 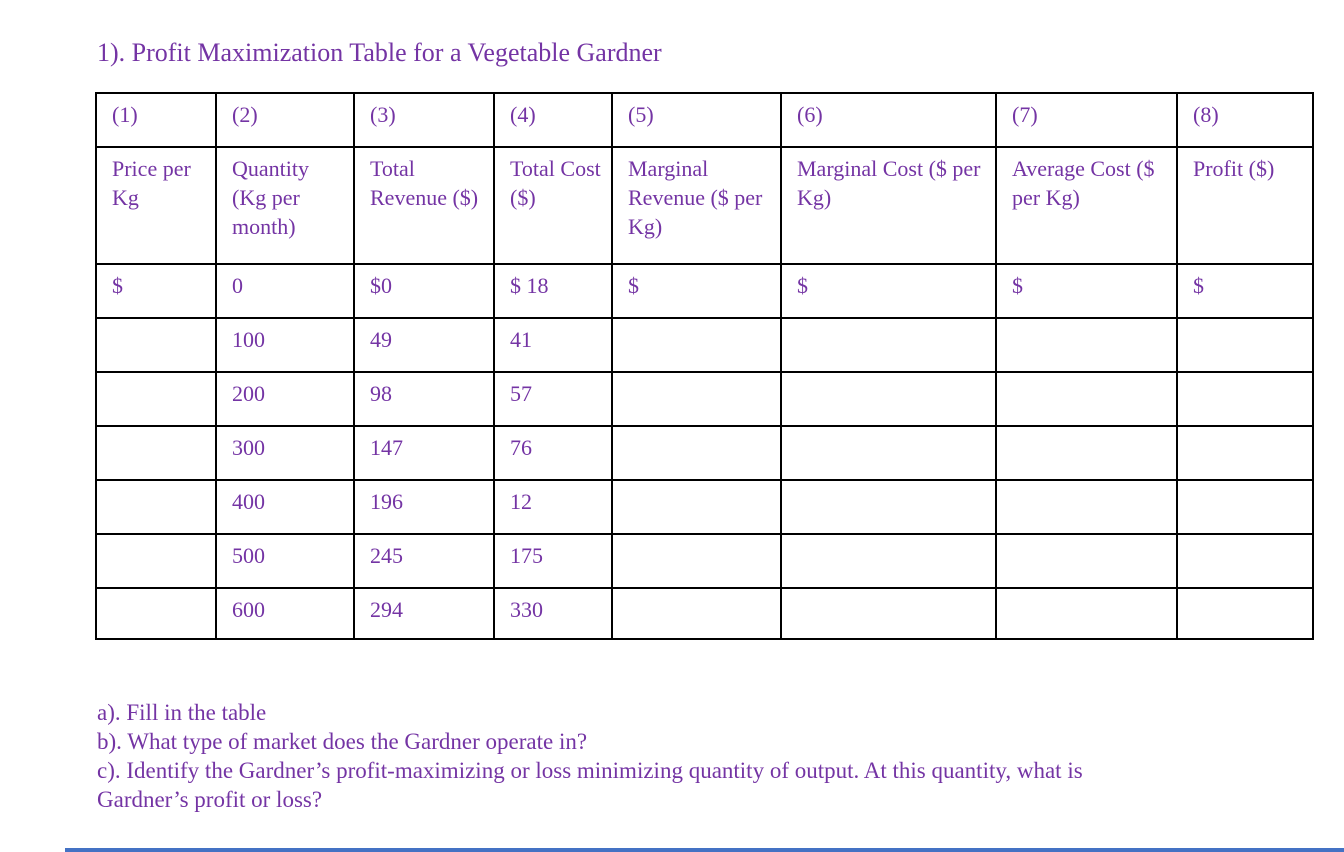 I want to click on header-cell: Marginal Cost ($ per Kg), so click(x=888, y=205).